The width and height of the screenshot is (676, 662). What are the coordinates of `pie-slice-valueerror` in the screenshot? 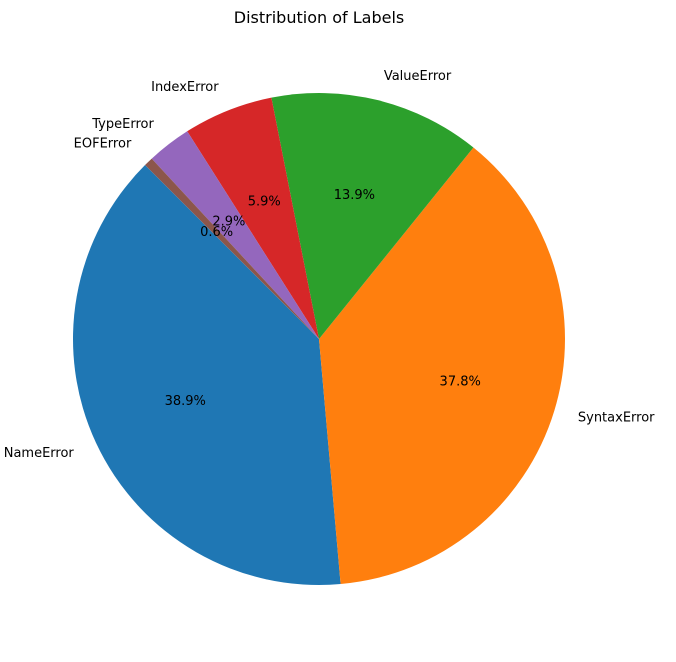 It's located at (372, 215).